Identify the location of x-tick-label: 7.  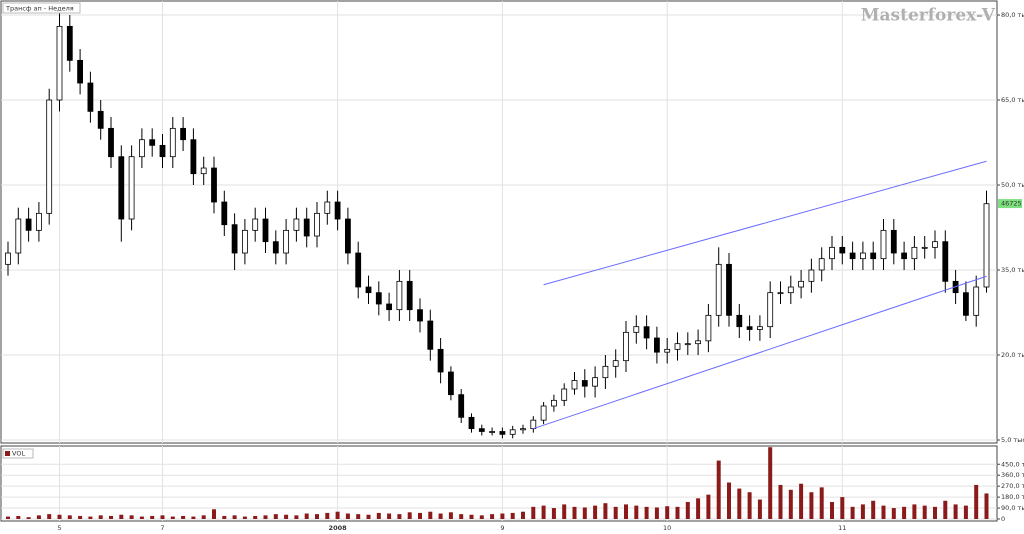
(162, 528).